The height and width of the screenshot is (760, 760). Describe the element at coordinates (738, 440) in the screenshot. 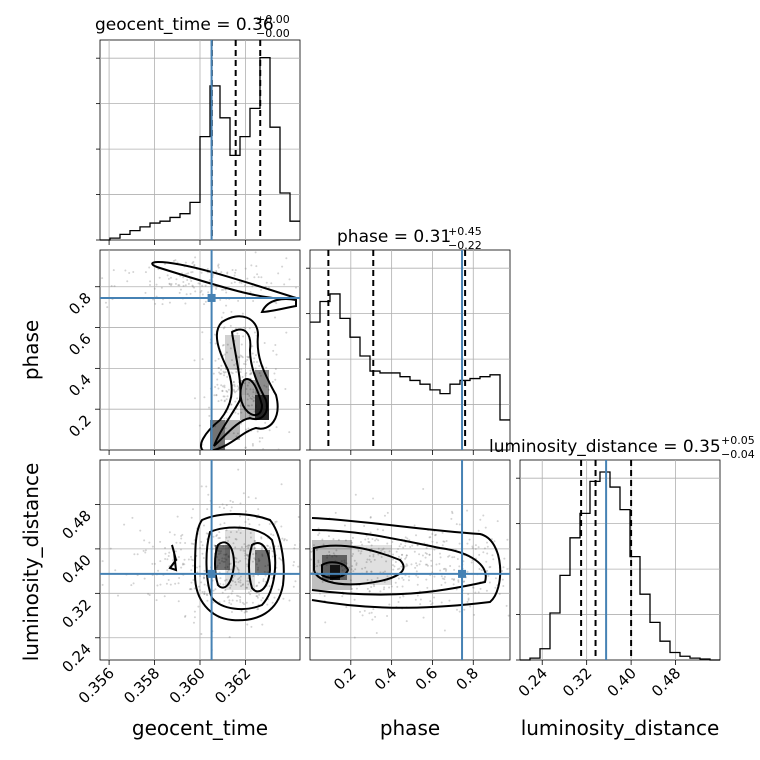

I see `title-luminosity-distance-sup: +0.05` at that location.